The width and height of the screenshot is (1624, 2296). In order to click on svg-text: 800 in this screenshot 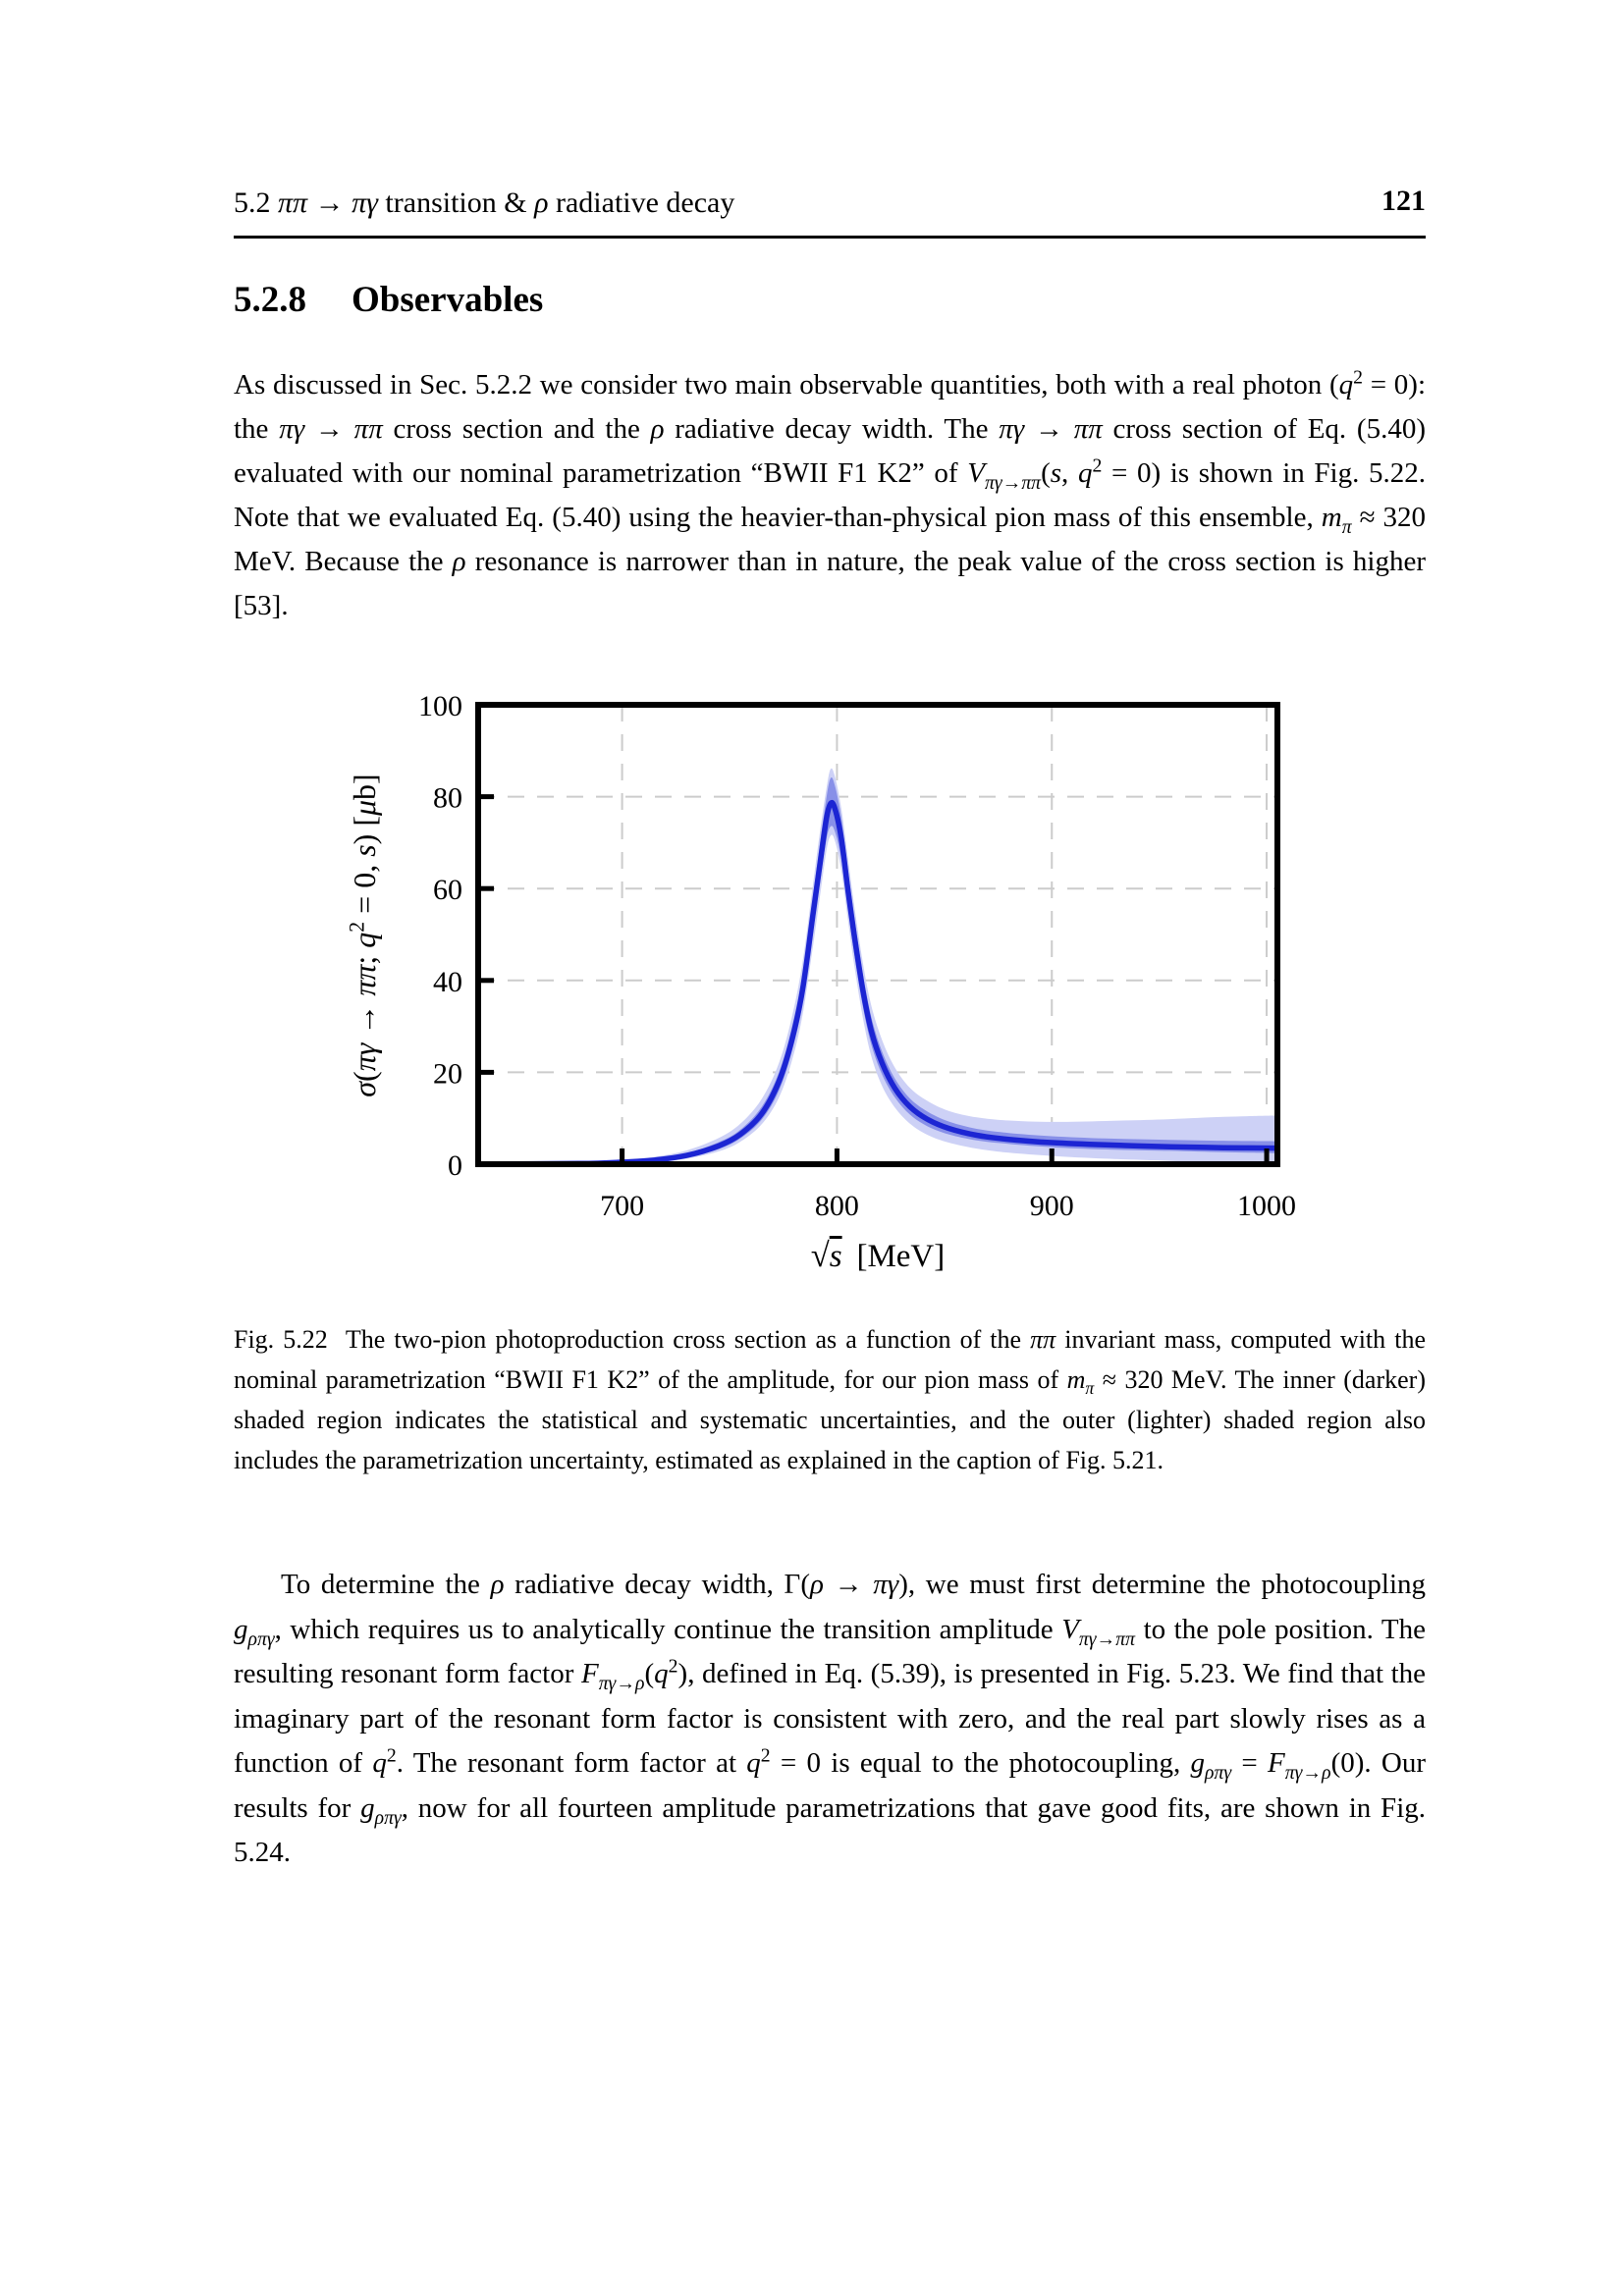, I will do `click(837, 1206)`.